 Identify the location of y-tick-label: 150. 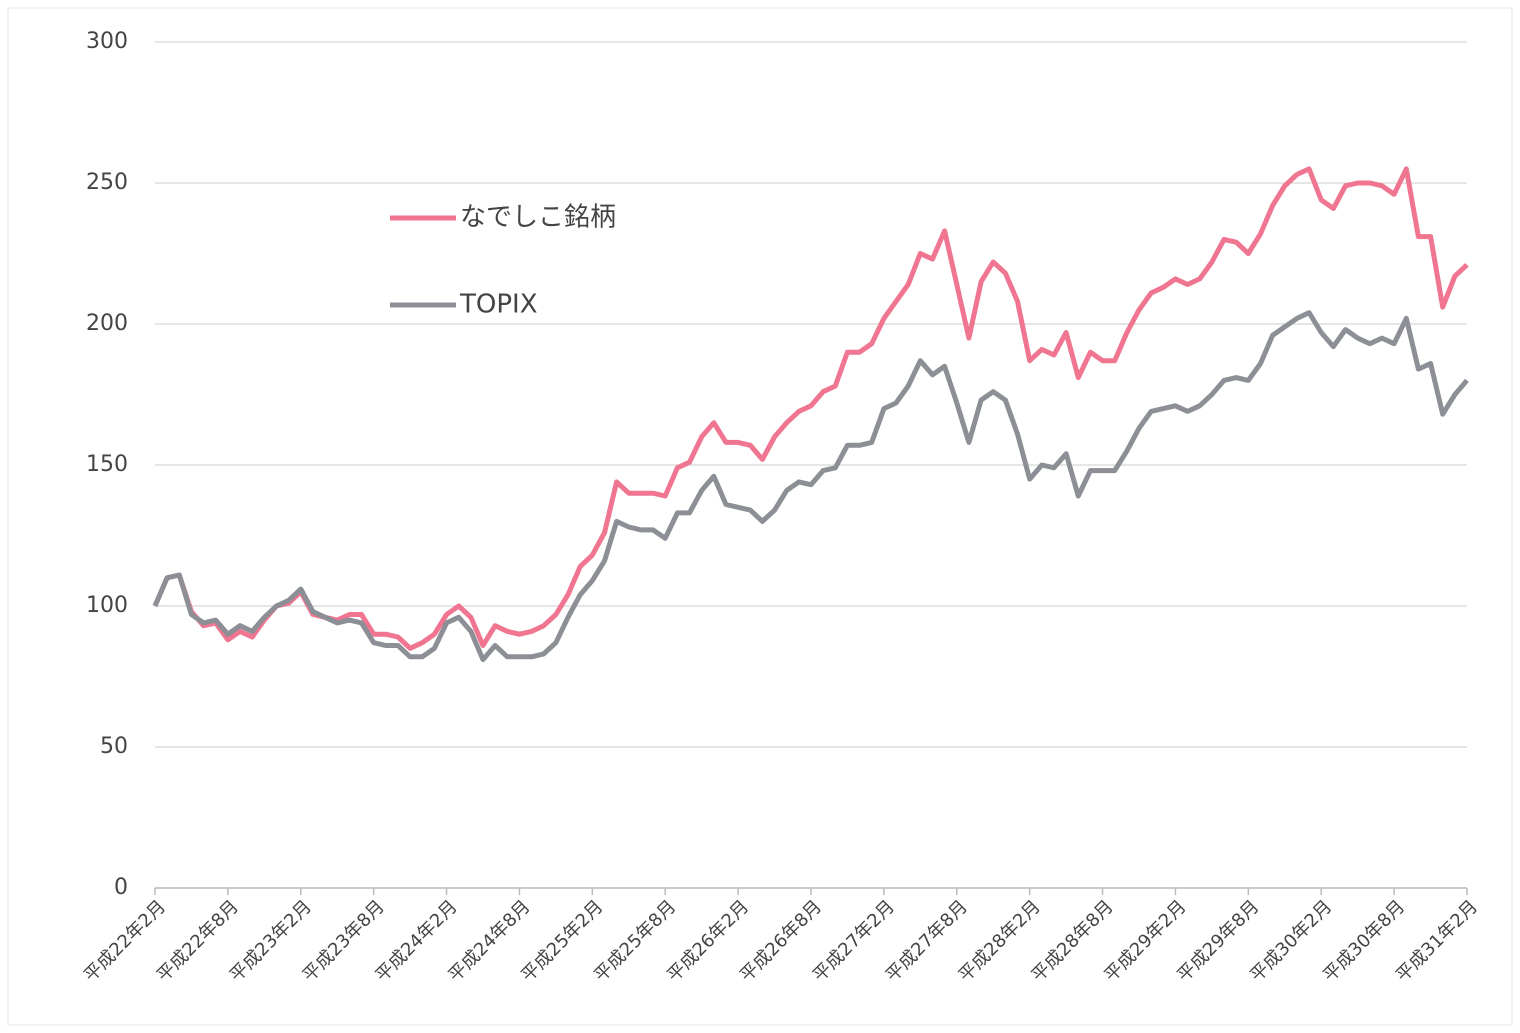
(107, 464).